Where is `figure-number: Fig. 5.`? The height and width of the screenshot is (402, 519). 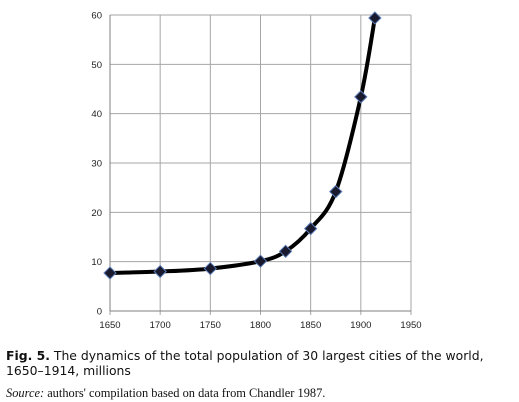
figure-number: Fig. 5. is located at coordinates (28, 355).